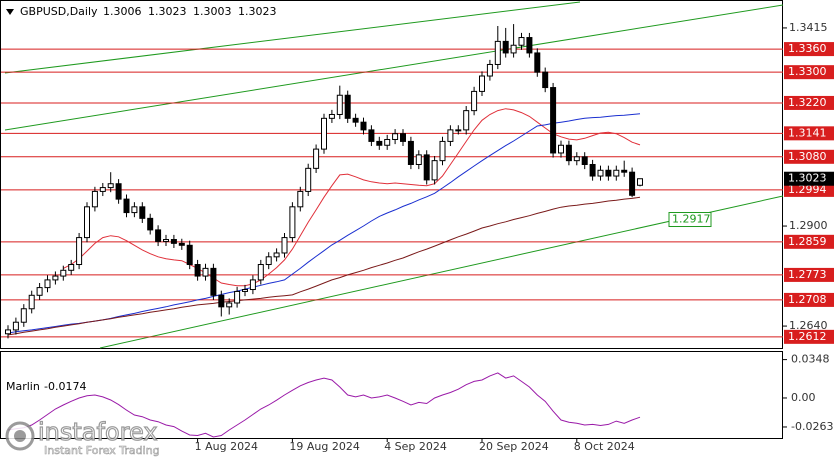 This screenshot has height=459, width=840. I want to click on x-tick-label: 19 Aug 2024, so click(324, 446).